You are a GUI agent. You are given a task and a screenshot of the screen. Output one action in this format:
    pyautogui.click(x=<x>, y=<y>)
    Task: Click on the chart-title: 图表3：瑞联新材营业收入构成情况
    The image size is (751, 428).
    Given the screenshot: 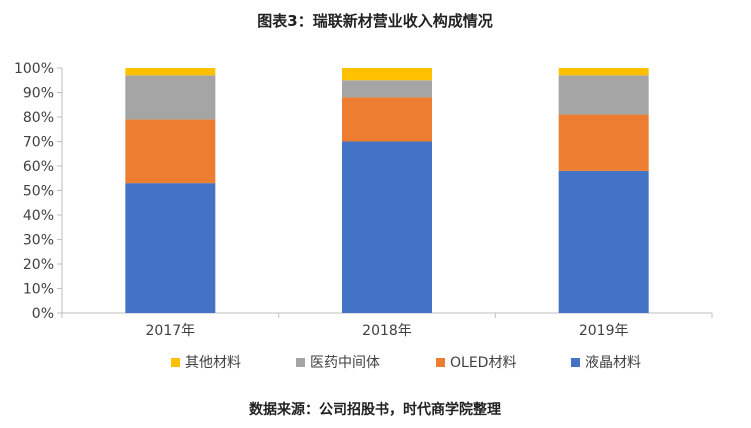 What is the action you would take?
    pyautogui.click(x=374, y=21)
    